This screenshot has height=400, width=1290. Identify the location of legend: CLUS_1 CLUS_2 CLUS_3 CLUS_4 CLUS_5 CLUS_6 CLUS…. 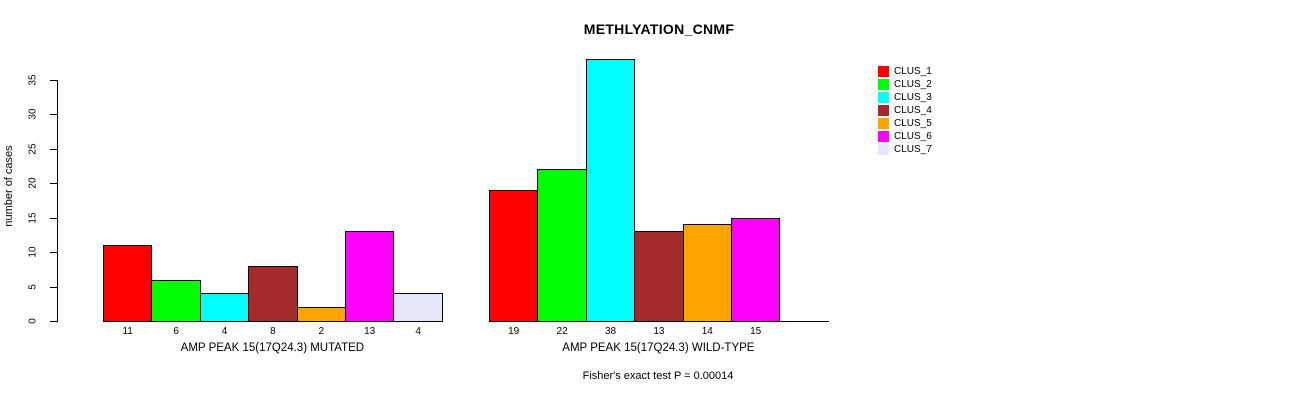
(905, 110).